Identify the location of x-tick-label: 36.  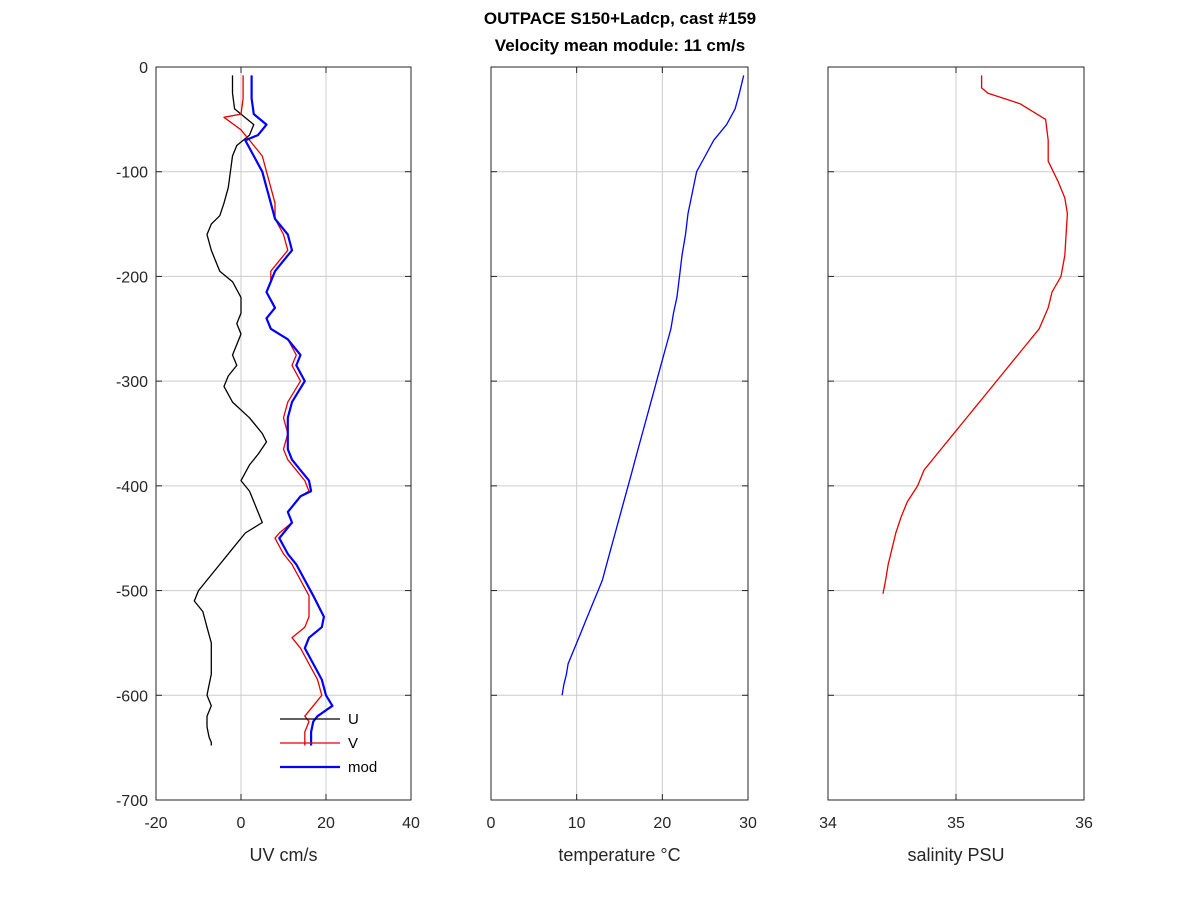
(1084, 823).